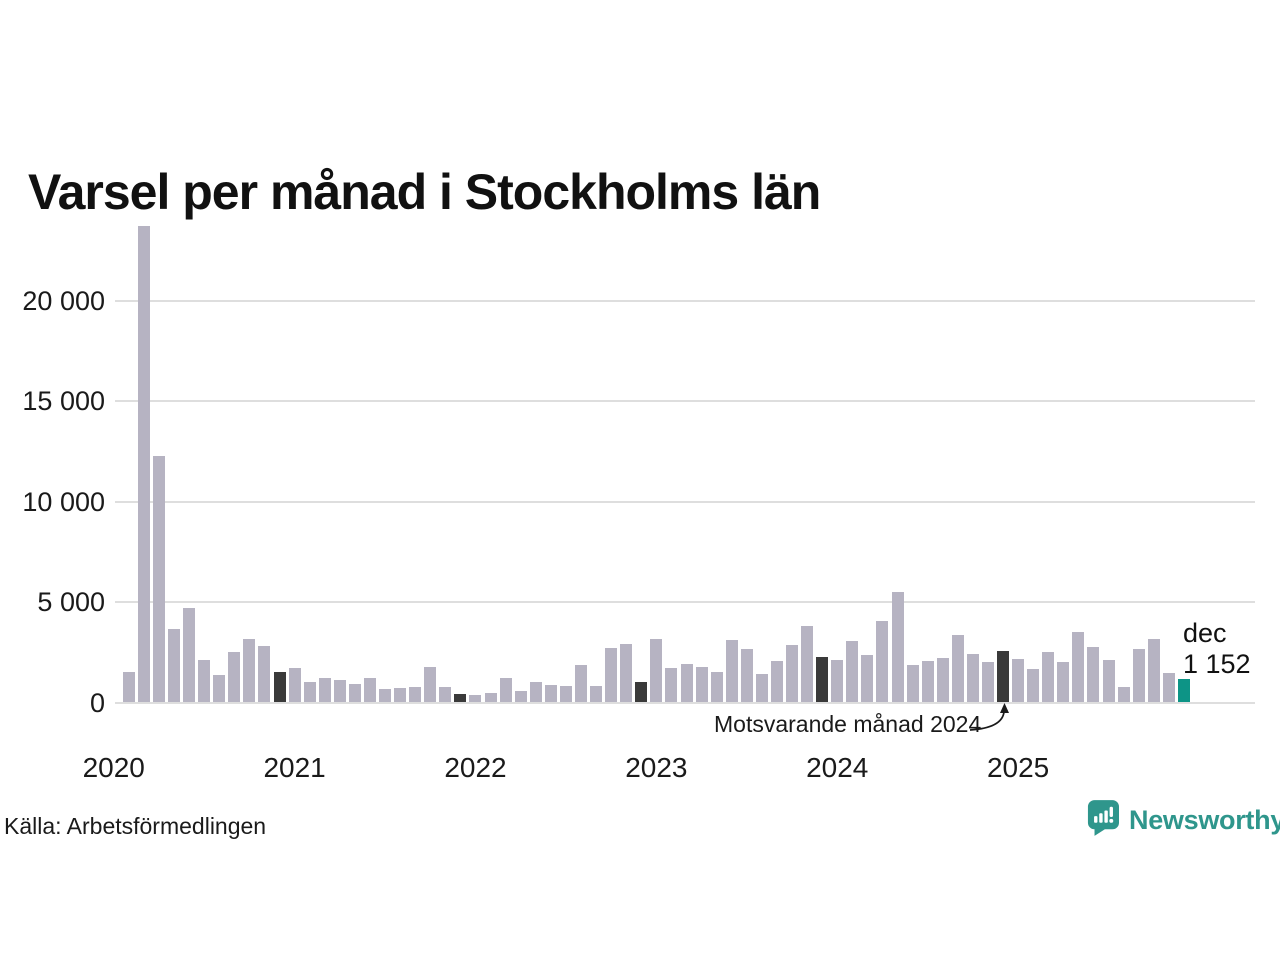  What do you see at coordinates (641, 692) in the screenshot?
I see `bar-dec-2022` at bounding box center [641, 692].